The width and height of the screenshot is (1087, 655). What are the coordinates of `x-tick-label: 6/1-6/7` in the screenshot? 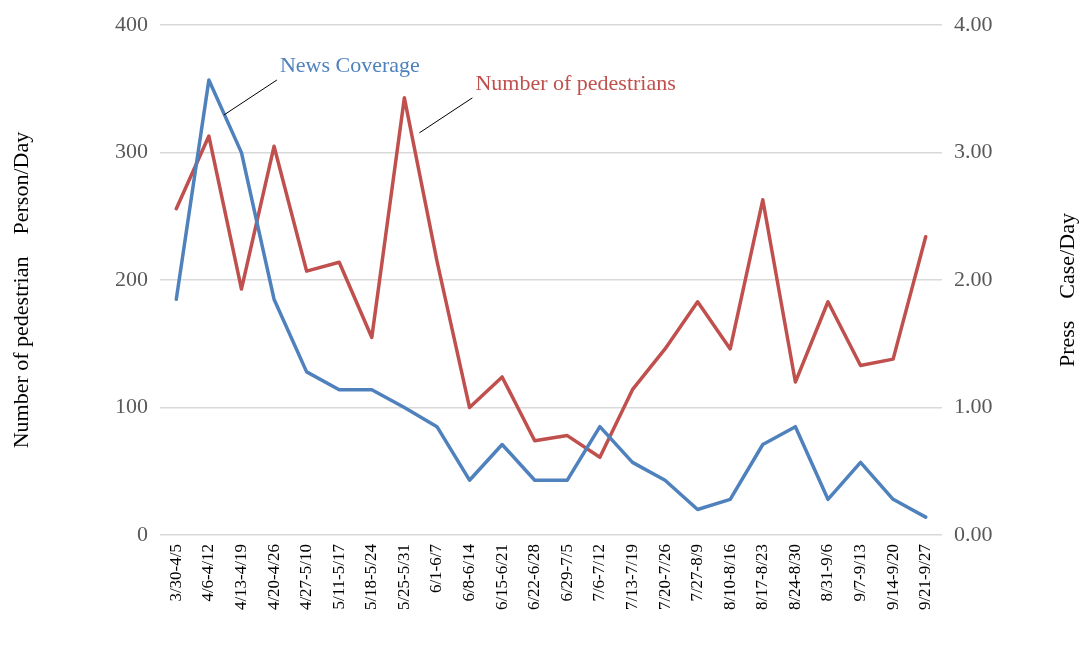 It's located at (436, 568).